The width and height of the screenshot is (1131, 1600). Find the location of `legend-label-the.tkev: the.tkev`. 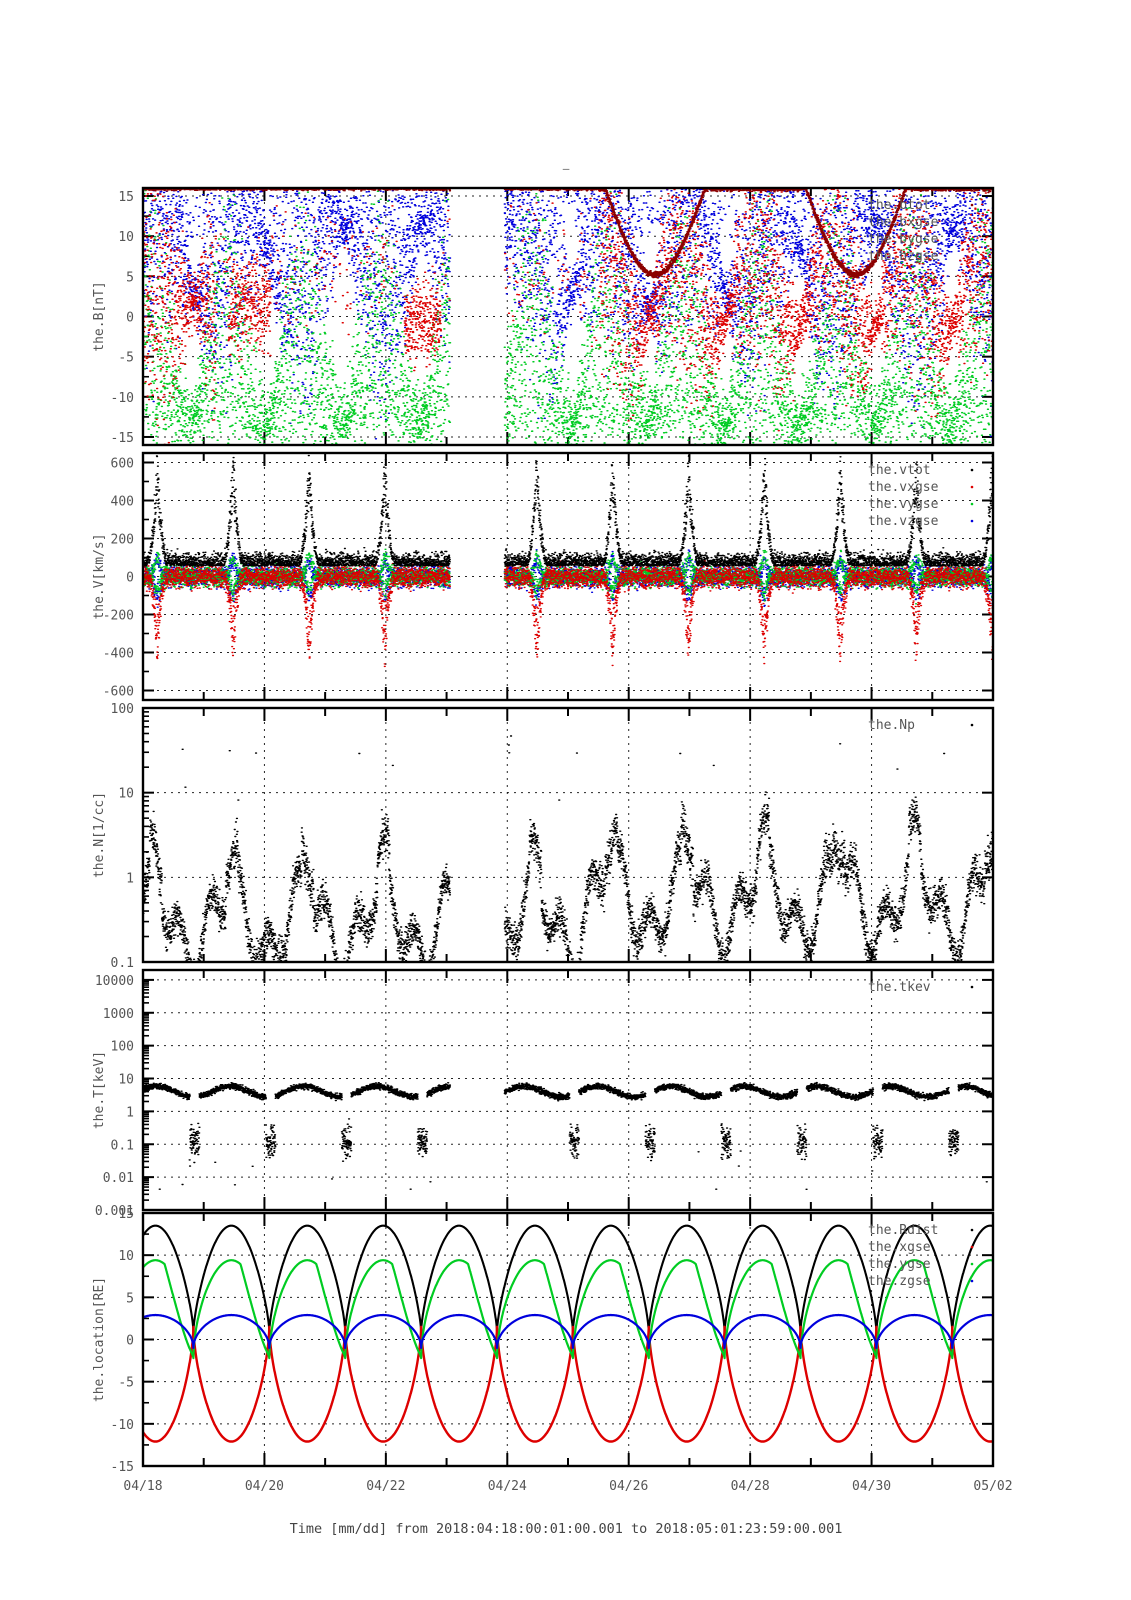

legend-label-the.tkev: the.tkev is located at coordinates (899, 987).